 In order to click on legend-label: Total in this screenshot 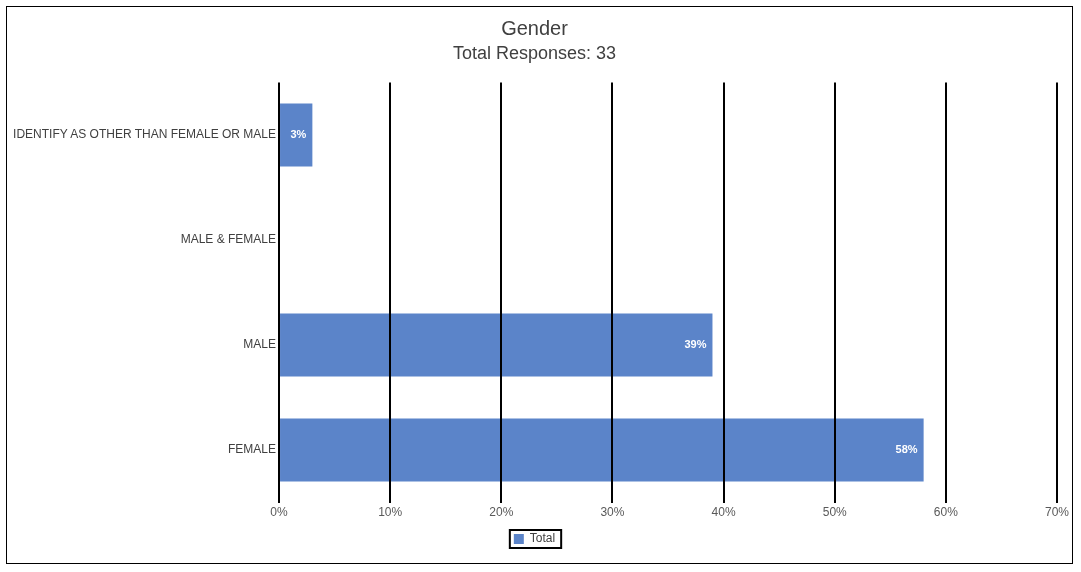, I will do `click(542, 538)`.